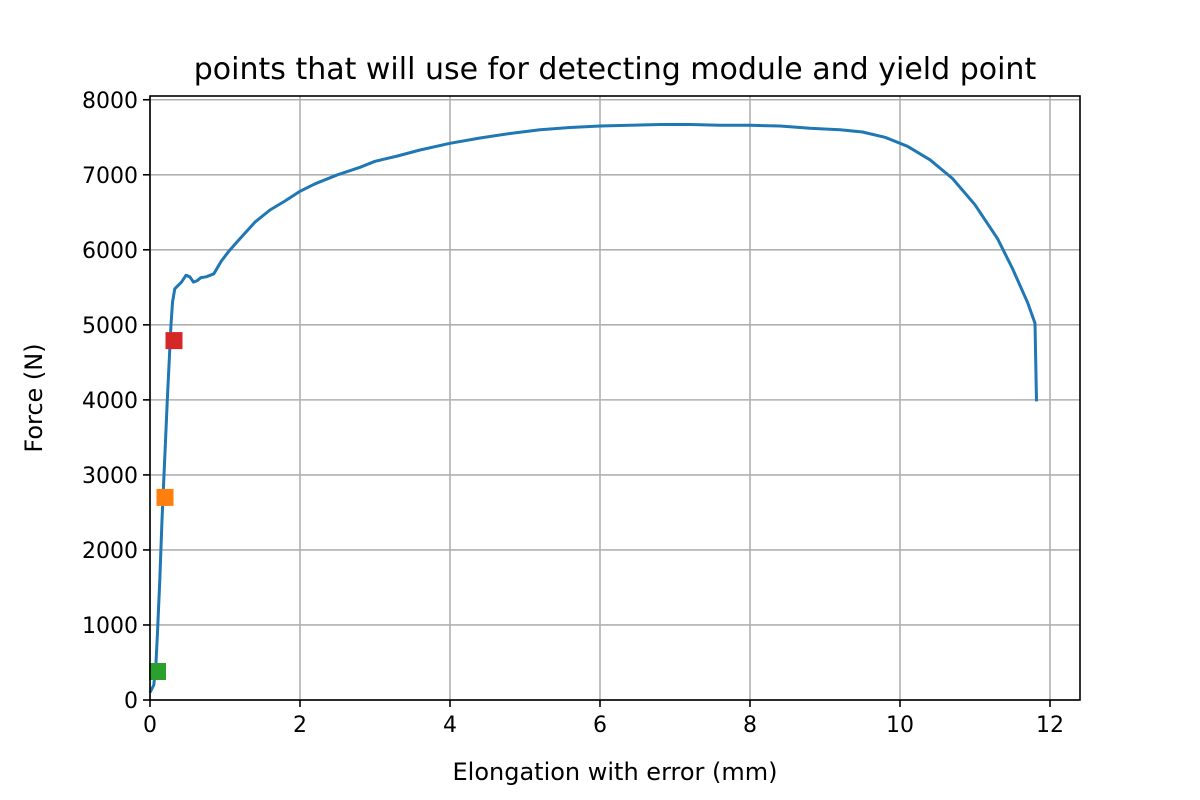 This screenshot has height=800, width=1200. I want to click on y-tick-label: 1000, so click(110, 626).